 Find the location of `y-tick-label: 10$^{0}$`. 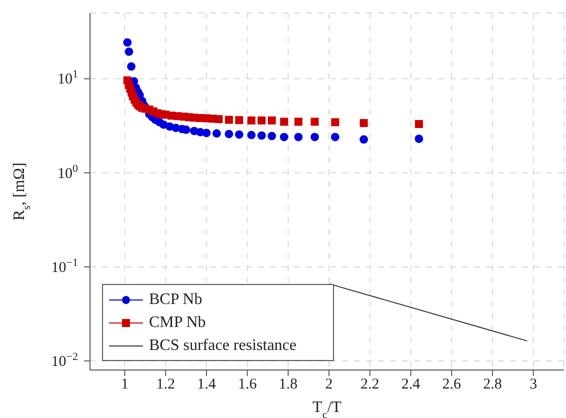

y-tick-label: 10$^{0}$ is located at coordinates (68, 172).